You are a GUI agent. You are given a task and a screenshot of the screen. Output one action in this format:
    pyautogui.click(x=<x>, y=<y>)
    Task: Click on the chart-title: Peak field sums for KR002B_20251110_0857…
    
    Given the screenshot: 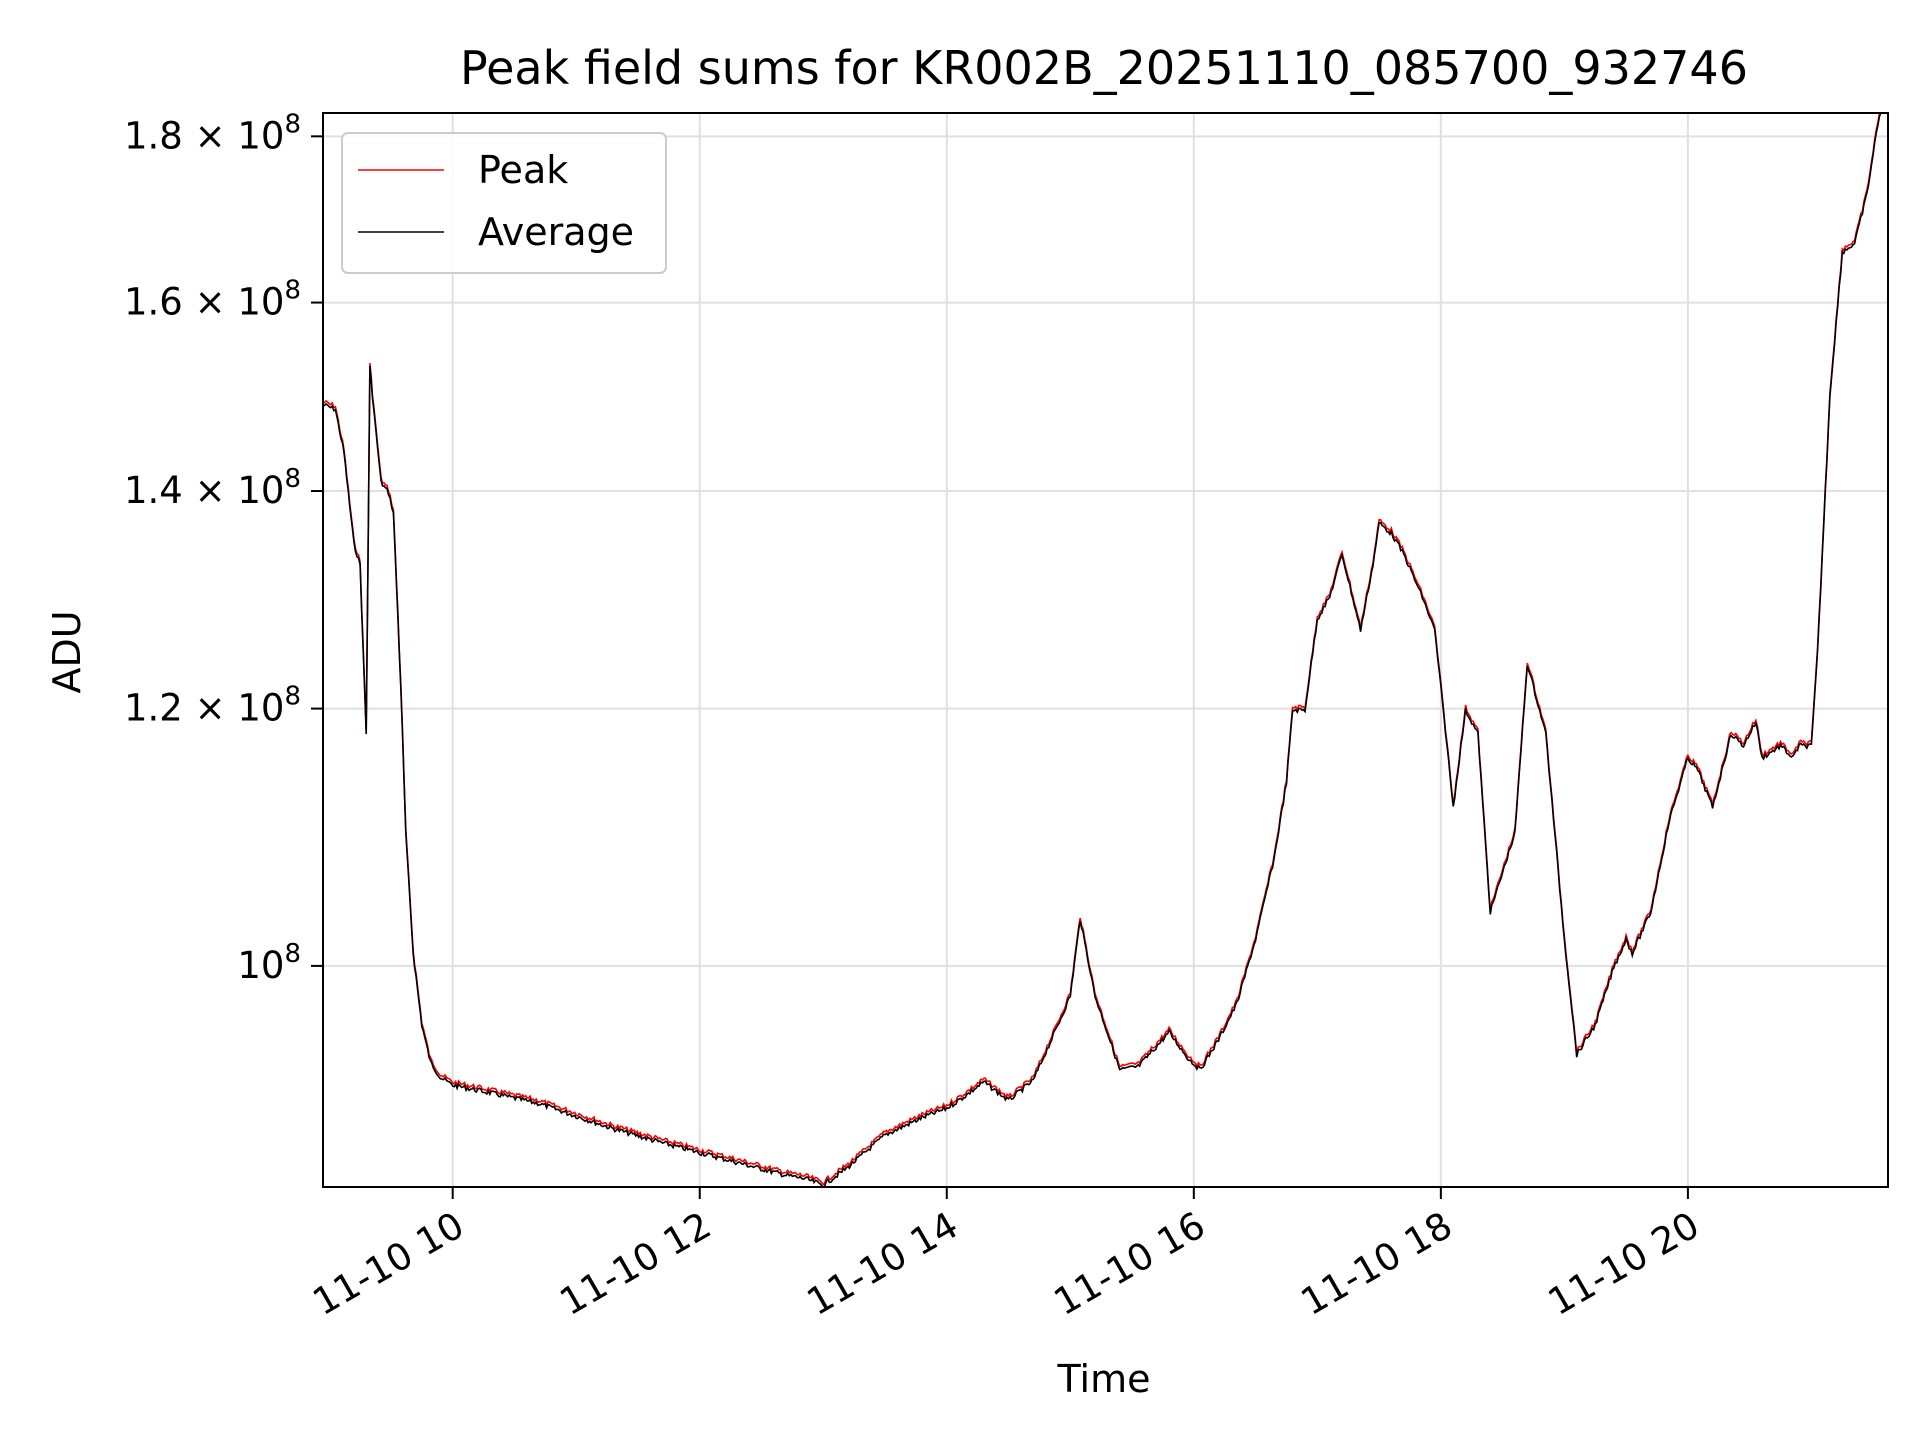 What is the action you would take?
    pyautogui.click(x=1104, y=68)
    